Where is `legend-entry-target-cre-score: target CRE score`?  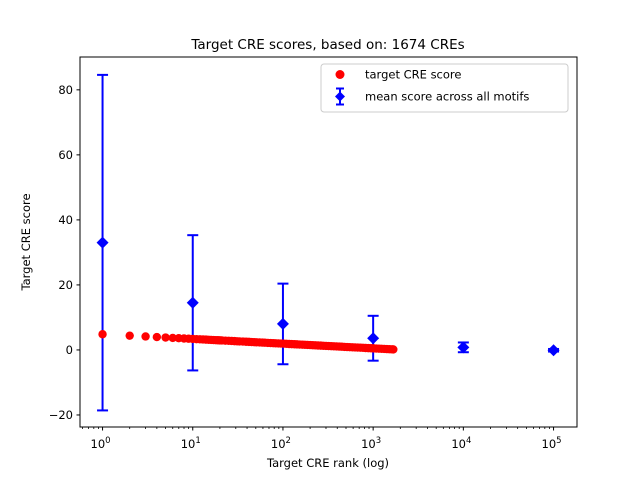 legend-entry-target-cre-score: target CRE score is located at coordinates (413, 75).